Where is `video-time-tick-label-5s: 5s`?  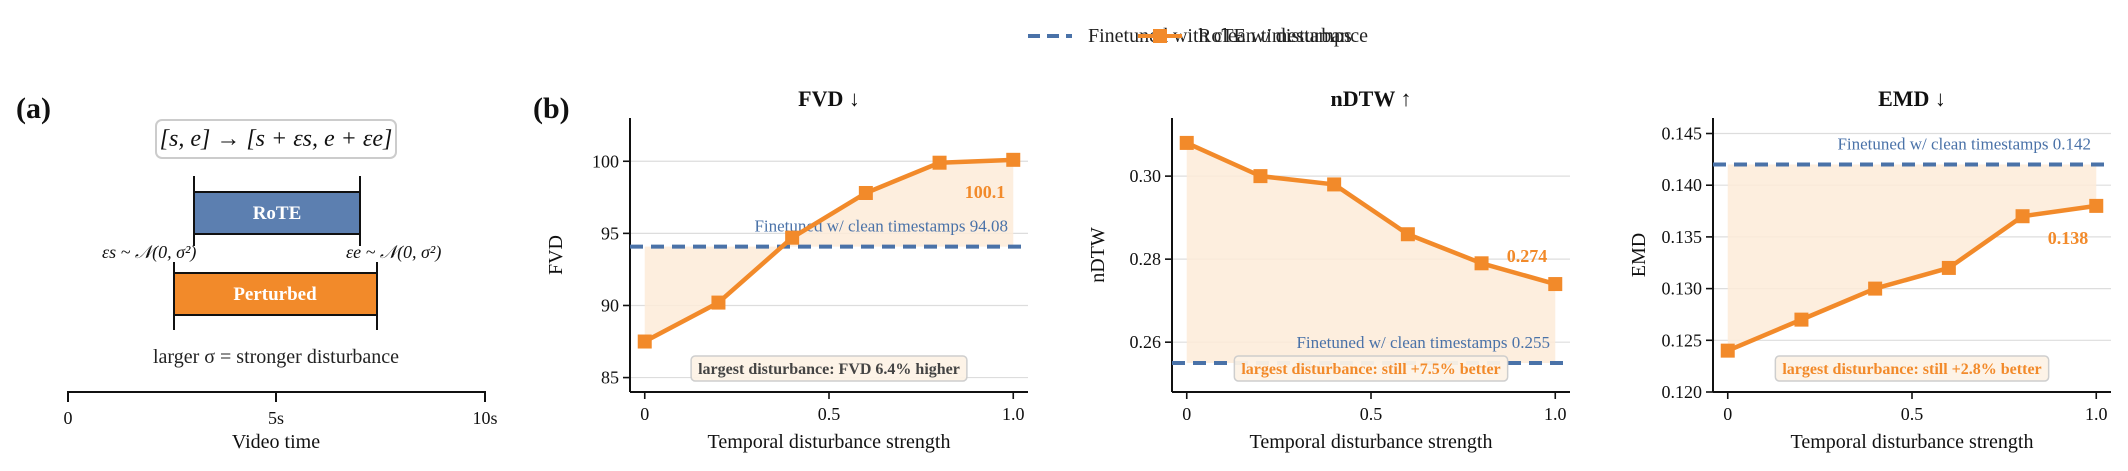
video-time-tick-label-5s: 5s is located at coordinates (276, 418).